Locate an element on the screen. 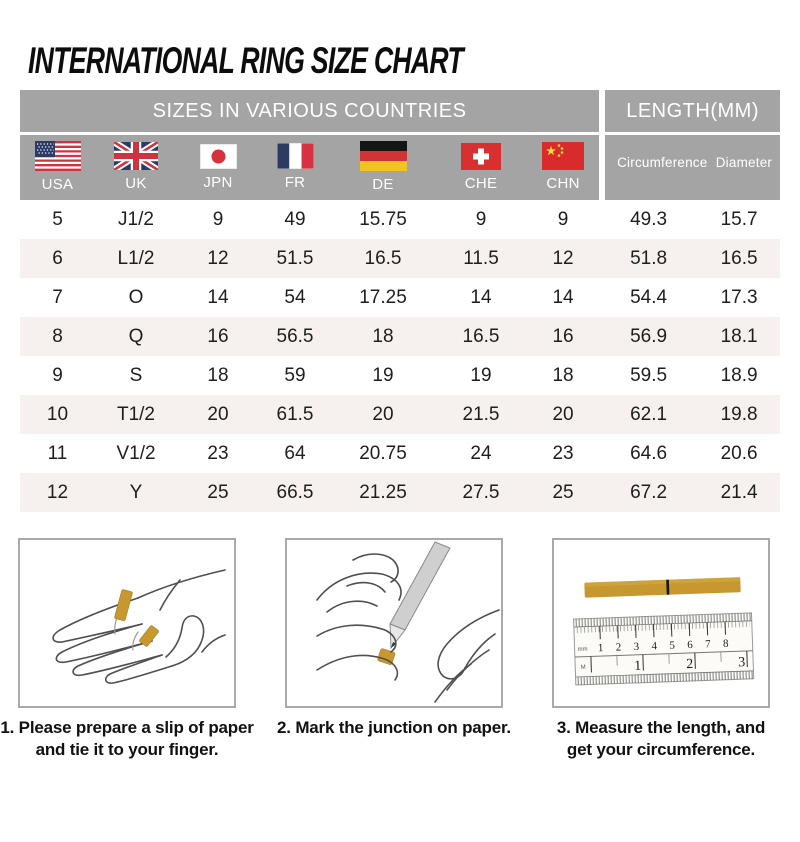  column-header-che: CHE is located at coordinates (481, 167).